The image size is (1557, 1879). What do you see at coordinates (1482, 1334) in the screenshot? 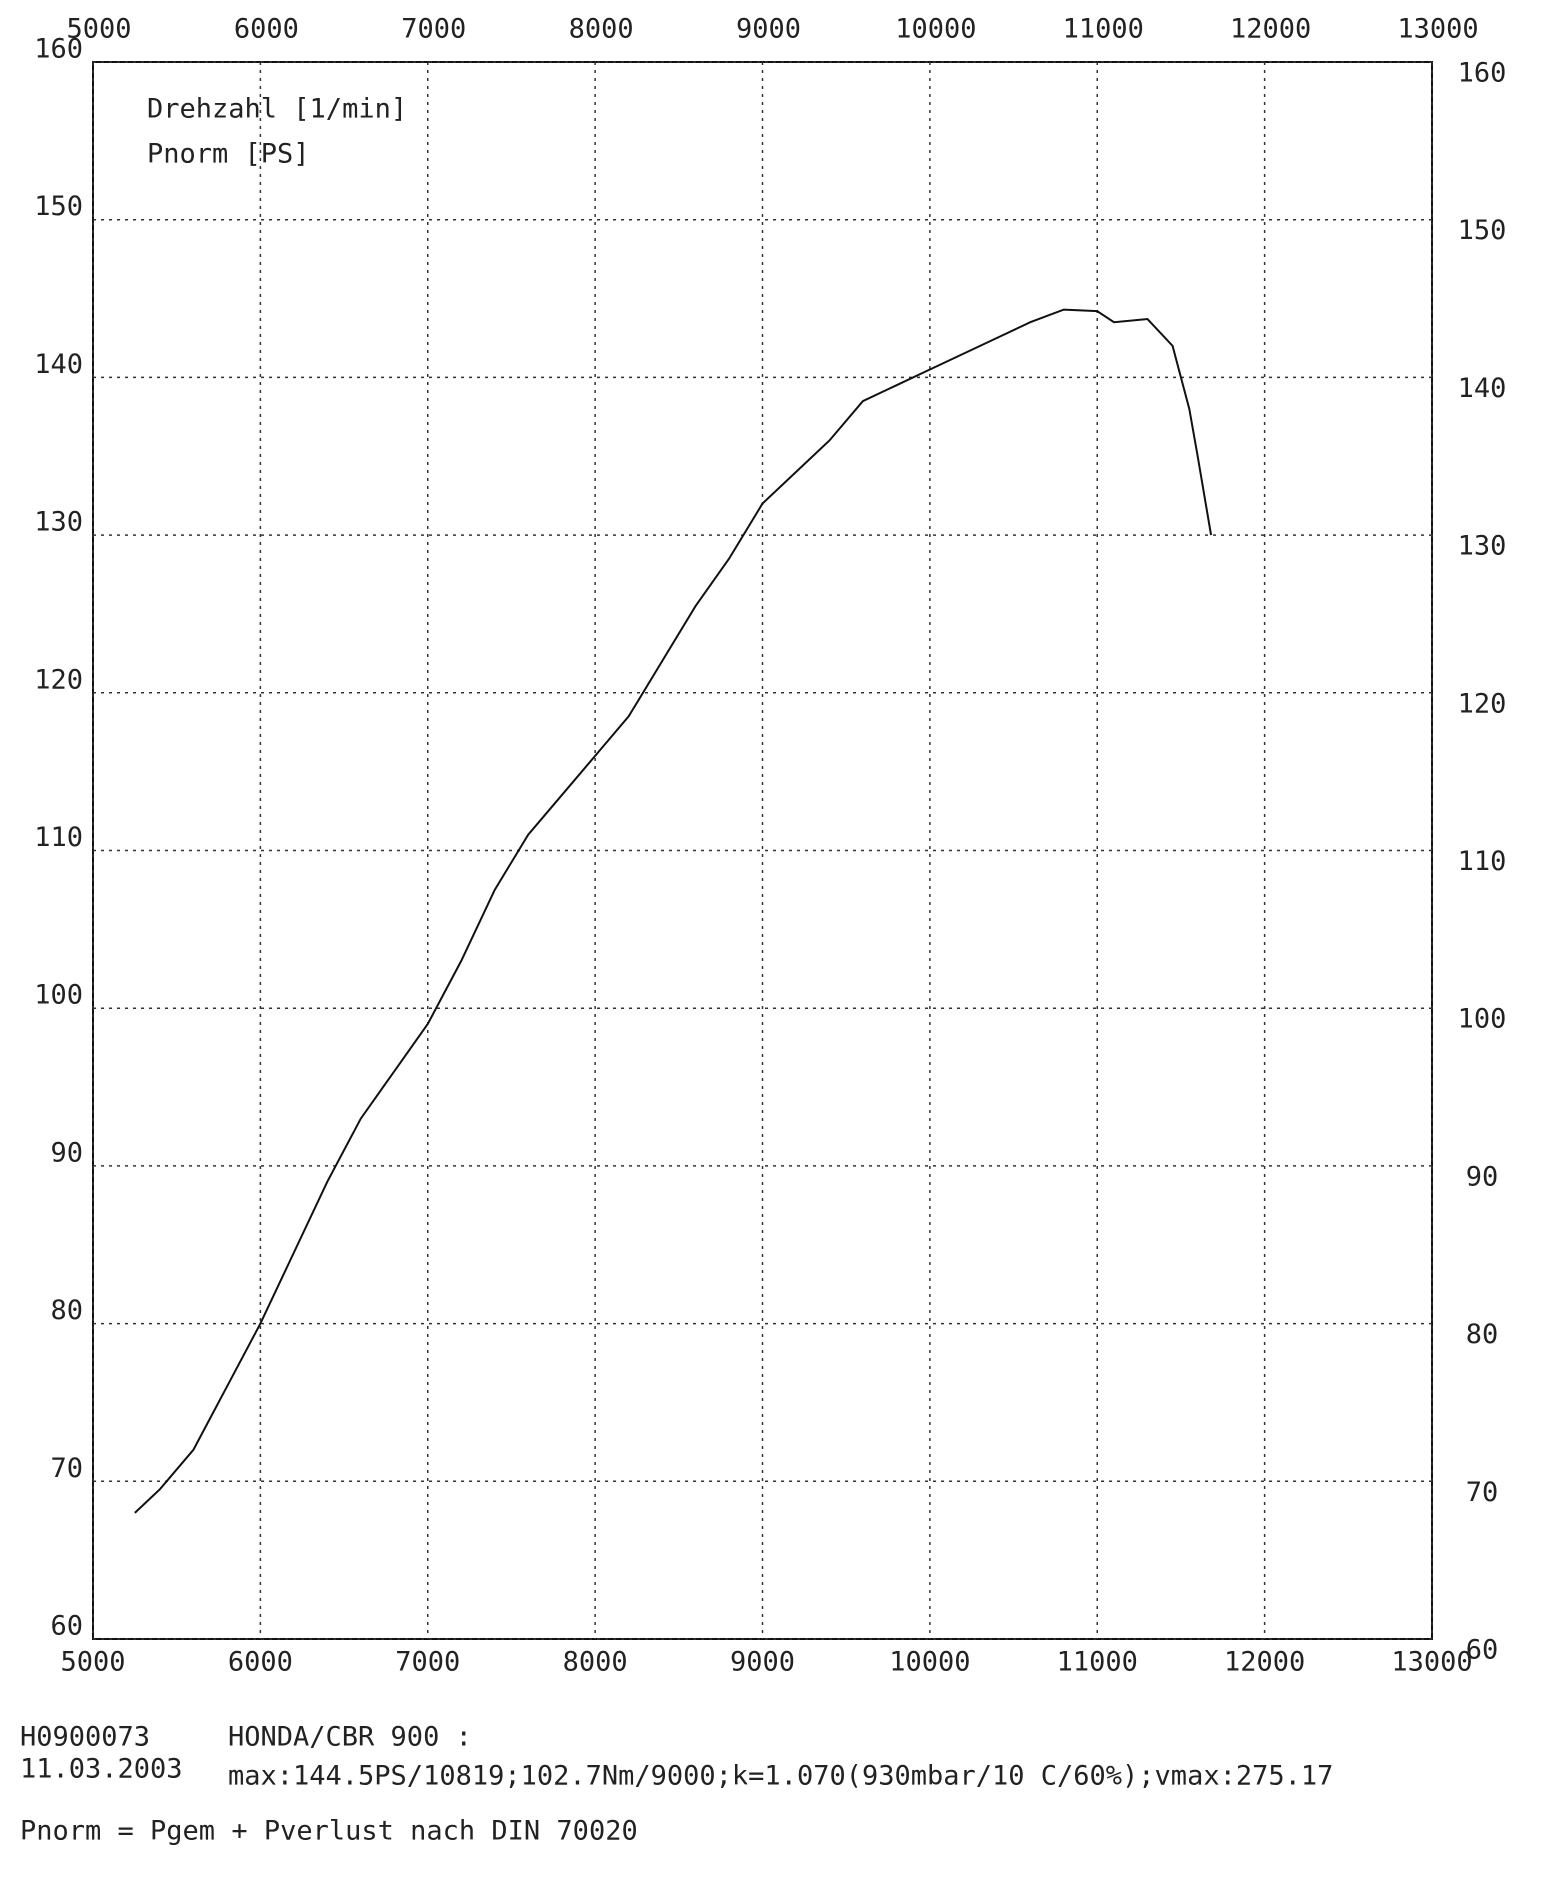
I see `y2-tick-label: 80` at bounding box center [1482, 1334].